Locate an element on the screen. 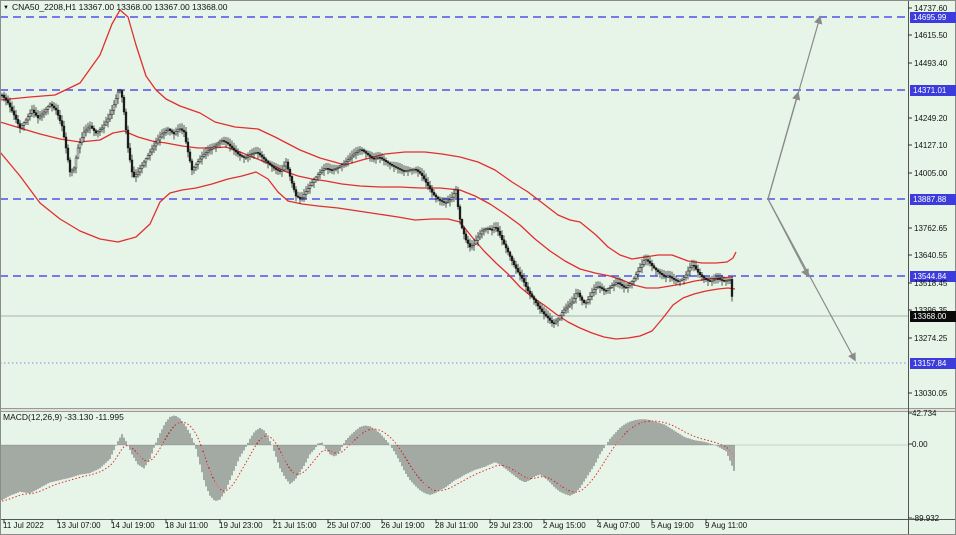  price-tick-label: 13762.65 is located at coordinates (931, 228).